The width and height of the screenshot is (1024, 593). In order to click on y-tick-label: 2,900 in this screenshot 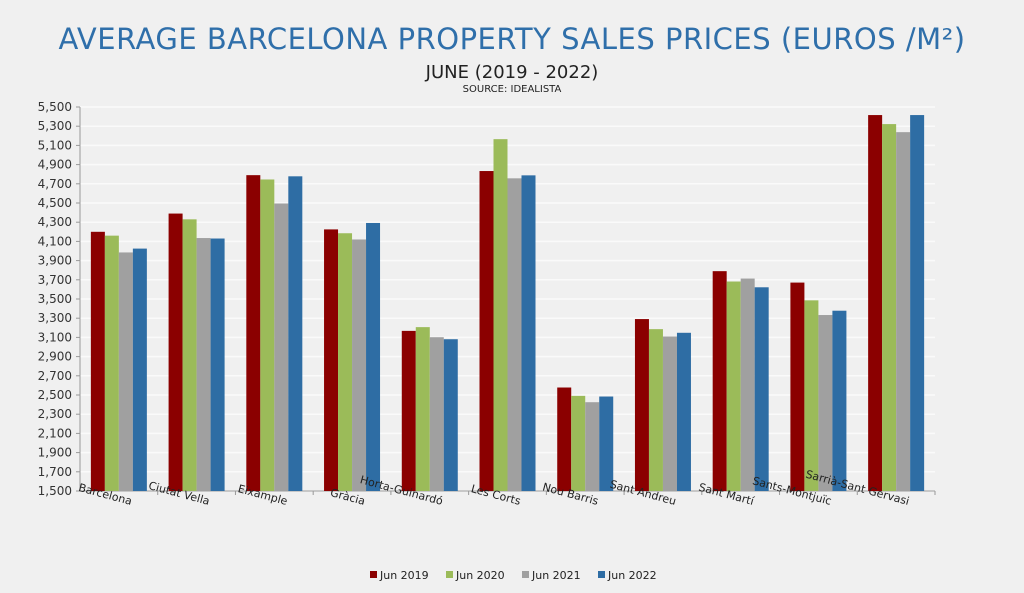, I will do `click(55, 357)`.